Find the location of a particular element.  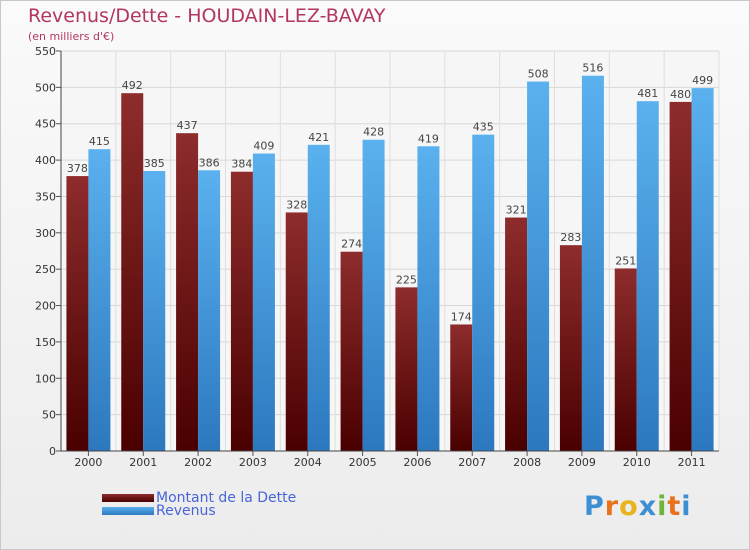

data-label-debt: 492 is located at coordinates (132, 85).